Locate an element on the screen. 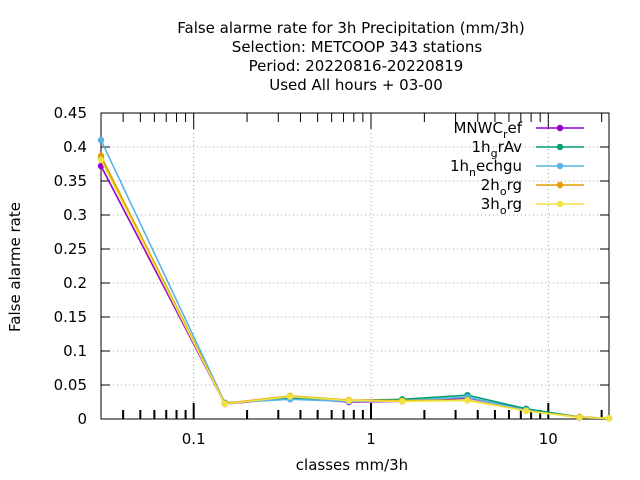 The height and width of the screenshot is (480, 640). y-tick-label-5: 0.25 is located at coordinates (70, 249).